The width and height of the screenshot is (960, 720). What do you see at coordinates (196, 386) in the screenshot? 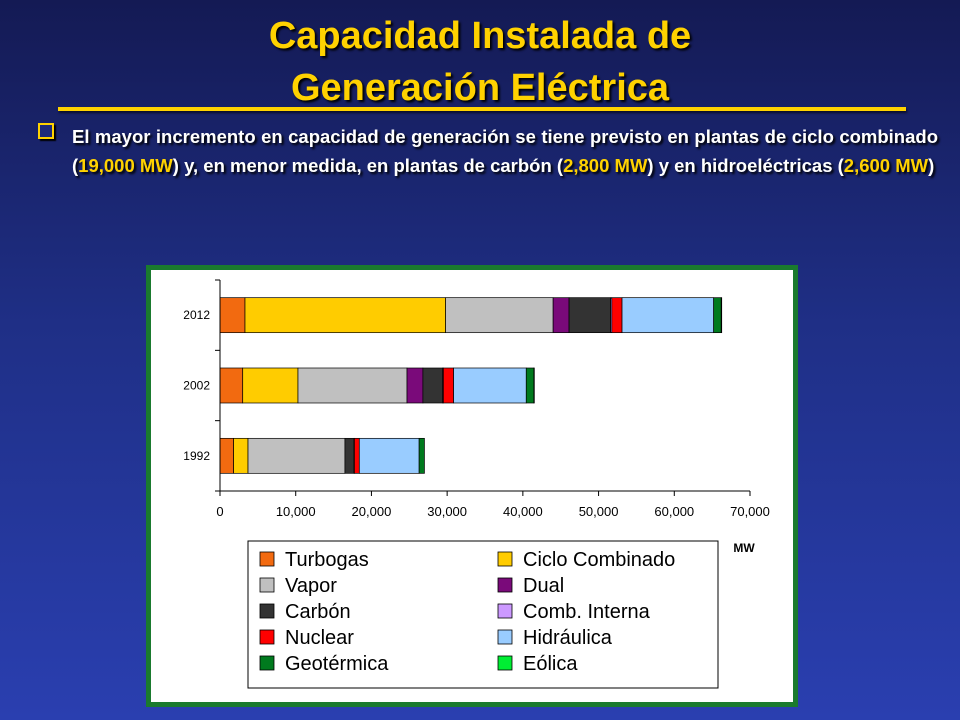
I see `y-tick-label-2002: 2002` at bounding box center [196, 386].